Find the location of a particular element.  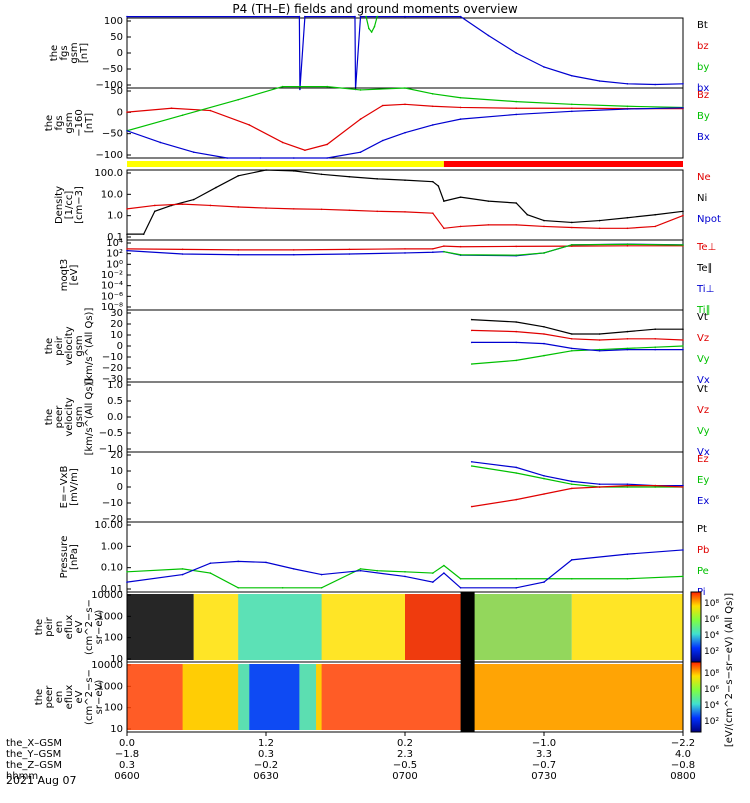

panel-7-ylabel-3: gsm is located at coordinates (79, 416).